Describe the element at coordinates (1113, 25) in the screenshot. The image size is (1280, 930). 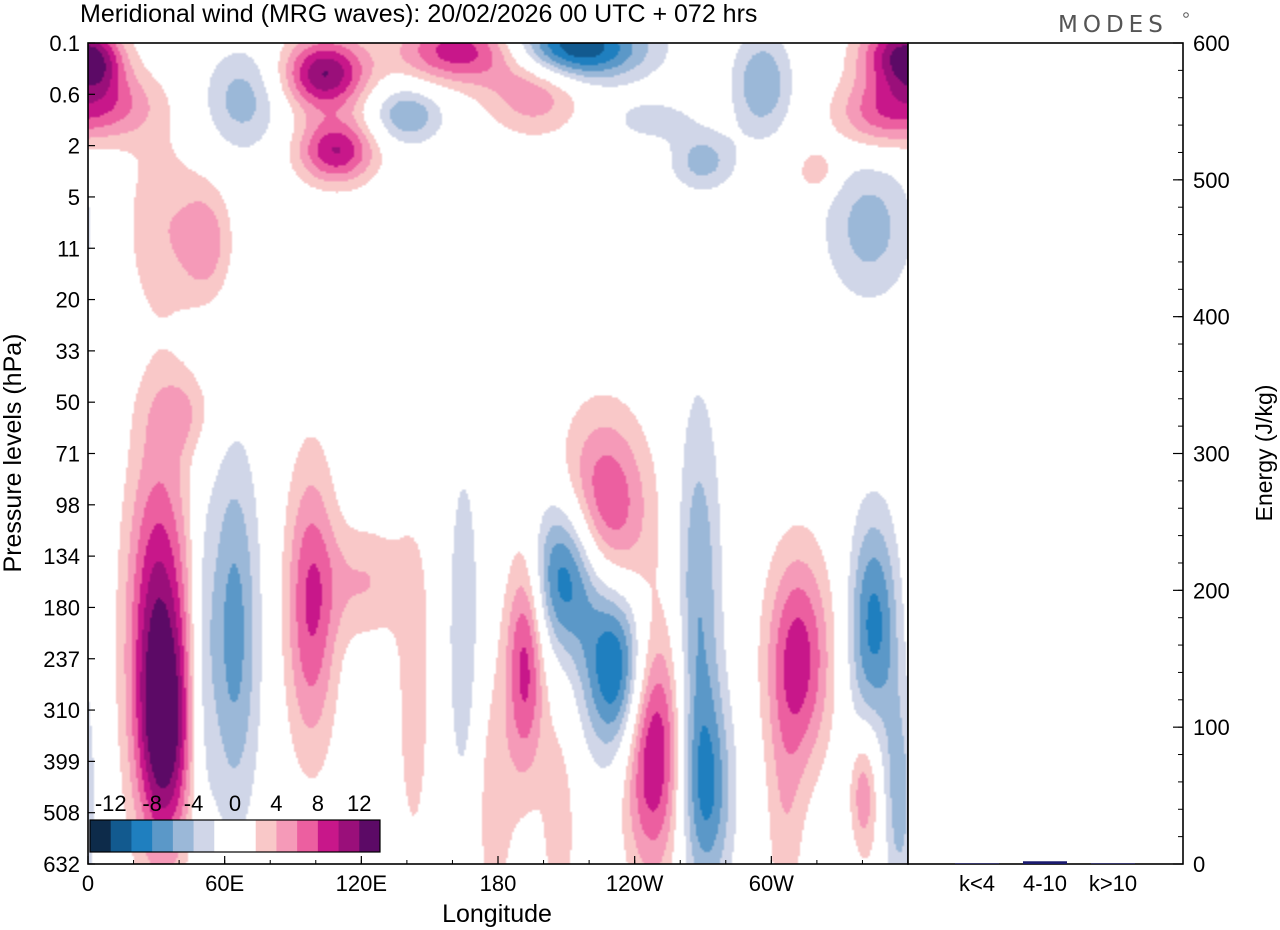
I see `brand-logo: MODES` at that location.